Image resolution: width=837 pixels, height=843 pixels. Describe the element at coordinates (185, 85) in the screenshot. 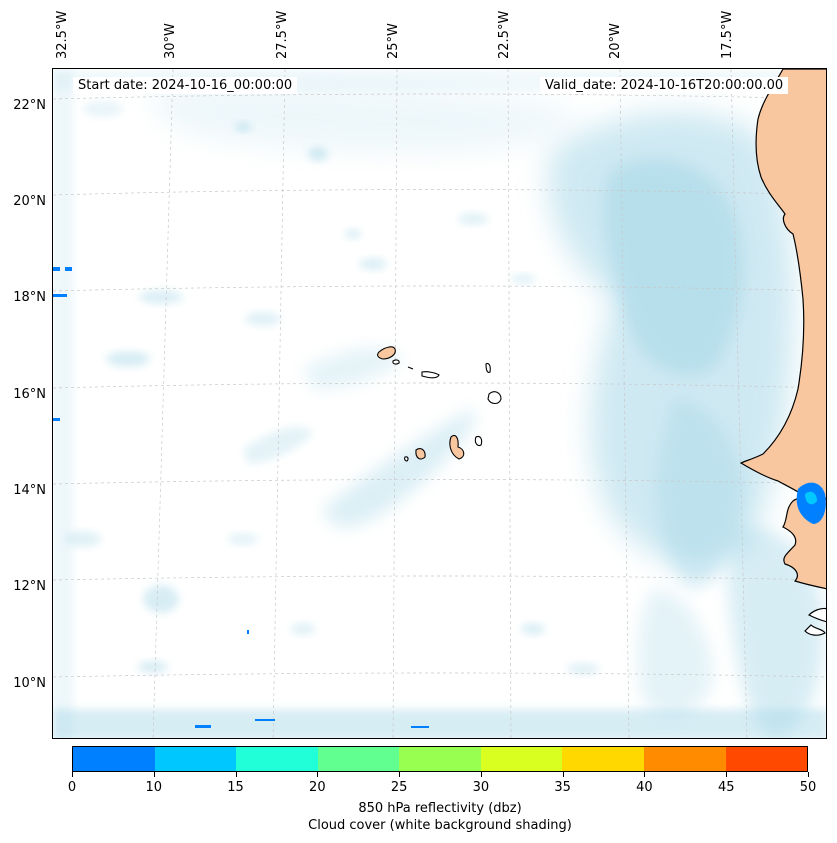

I see `start-date-label: Start date: 2024-10-16_00:00:00` at that location.